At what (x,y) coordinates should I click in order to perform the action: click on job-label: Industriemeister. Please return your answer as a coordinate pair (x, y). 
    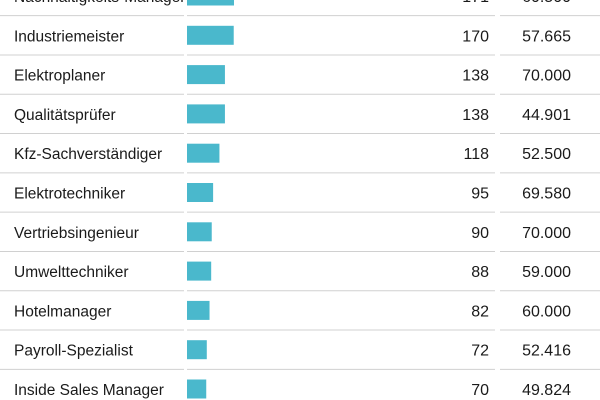
    Looking at the image, I should click on (69, 36).